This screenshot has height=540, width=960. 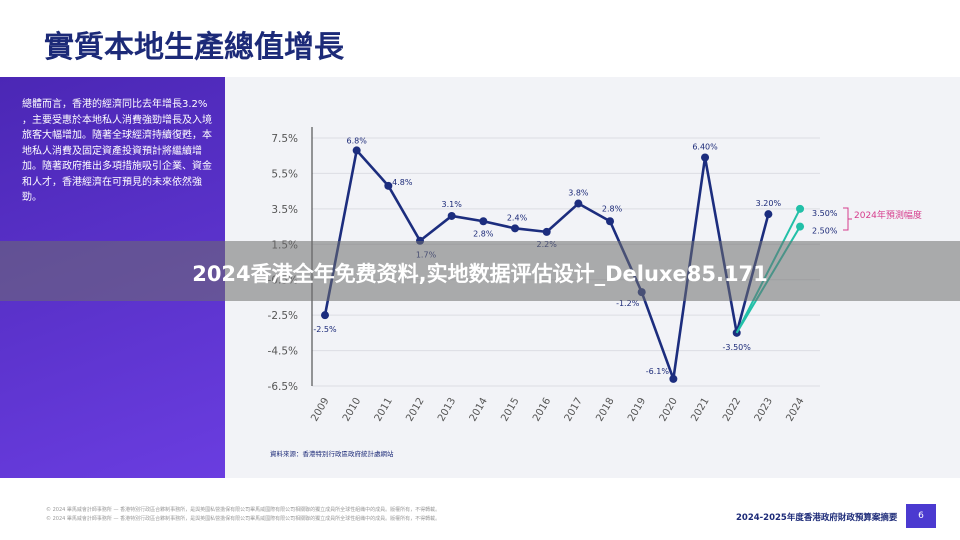 I want to click on value-label: -3.50%, so click(x=737, y=347).